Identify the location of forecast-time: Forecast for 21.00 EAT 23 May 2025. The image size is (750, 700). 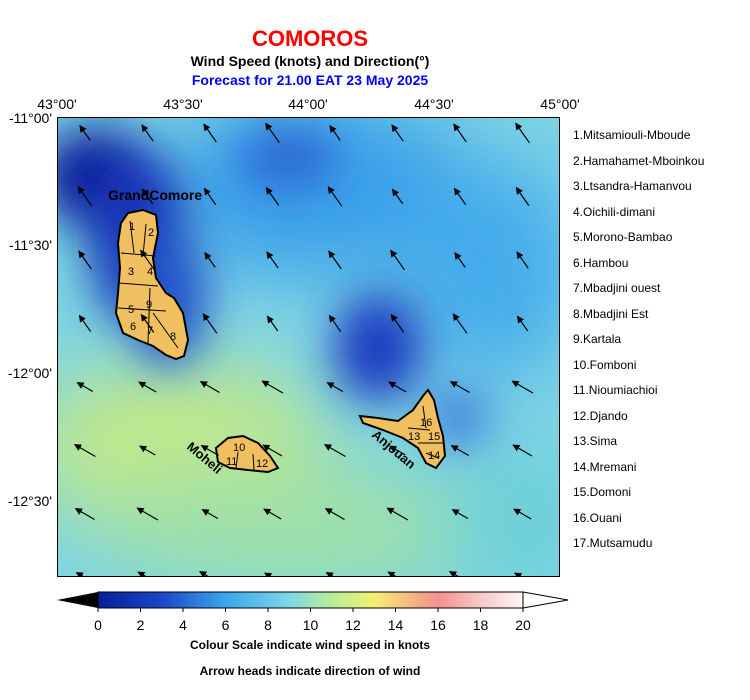
(310, 80).